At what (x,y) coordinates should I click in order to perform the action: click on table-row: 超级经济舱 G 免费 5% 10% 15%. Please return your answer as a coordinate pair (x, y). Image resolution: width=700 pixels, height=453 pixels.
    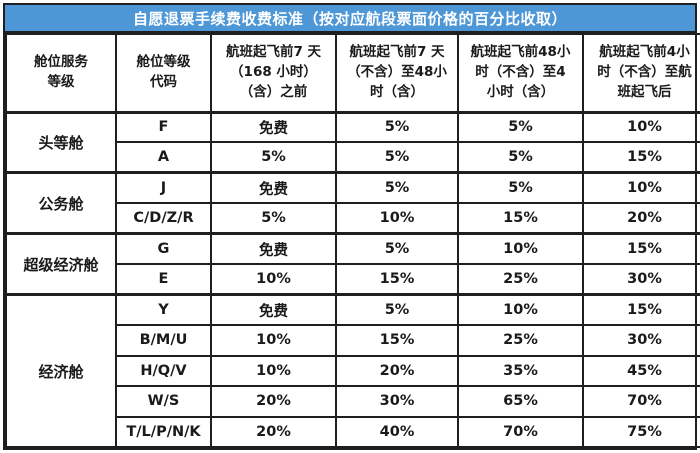
    Looking at the image, I should click on (352, 264).